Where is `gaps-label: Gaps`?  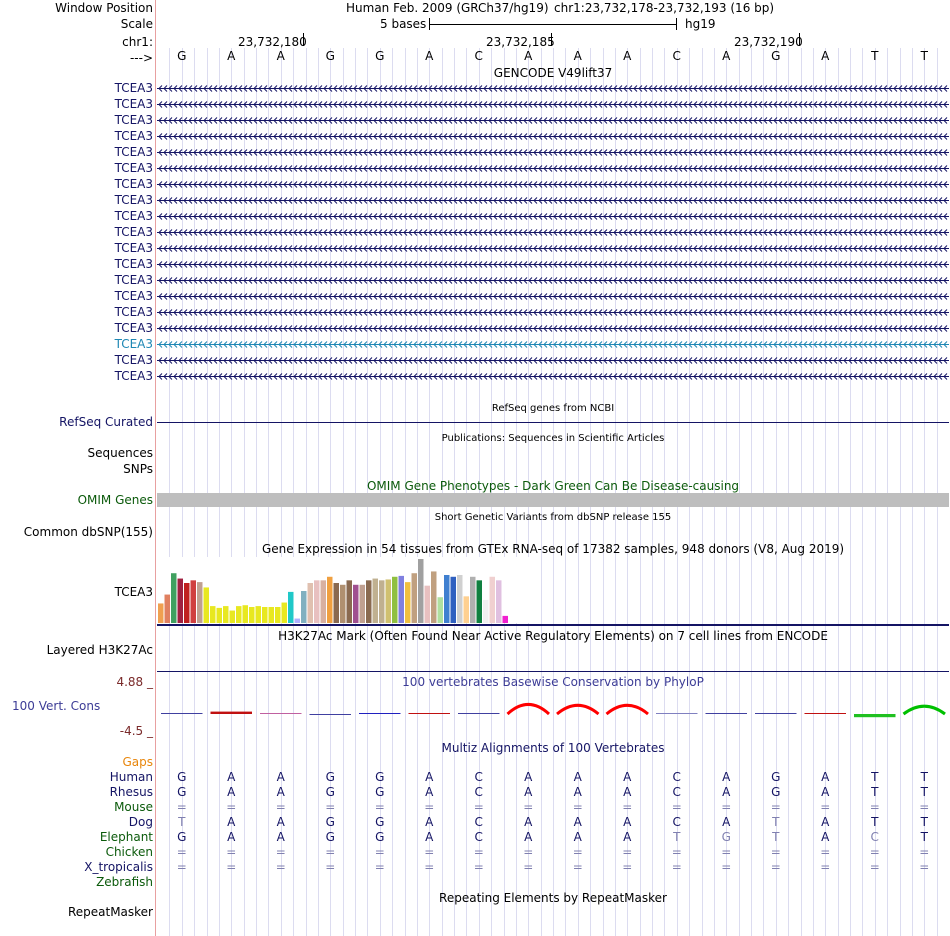 gaps-label: Gaps is located at coordinates (137, 762).